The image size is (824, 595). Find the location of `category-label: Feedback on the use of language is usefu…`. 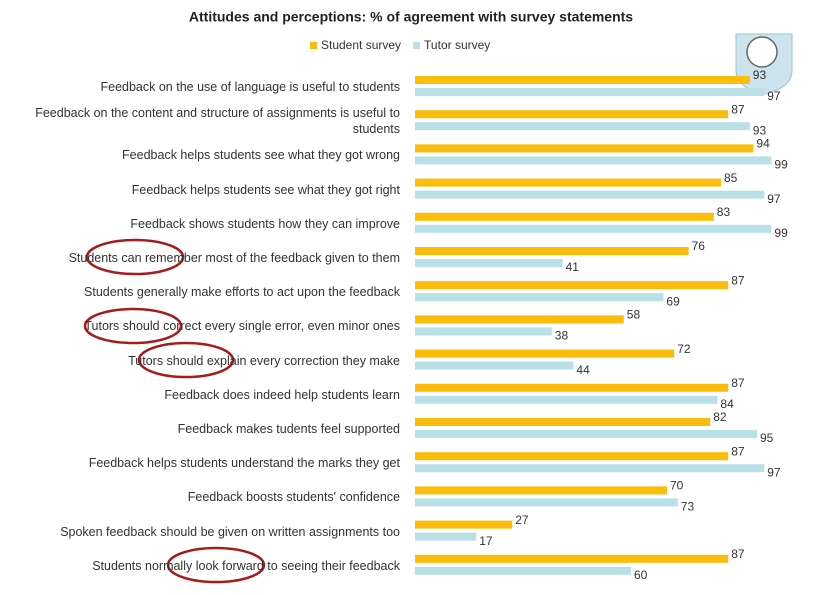

category-label: Feedback on the use of language is usefu… is located at coordinates (250, 87).